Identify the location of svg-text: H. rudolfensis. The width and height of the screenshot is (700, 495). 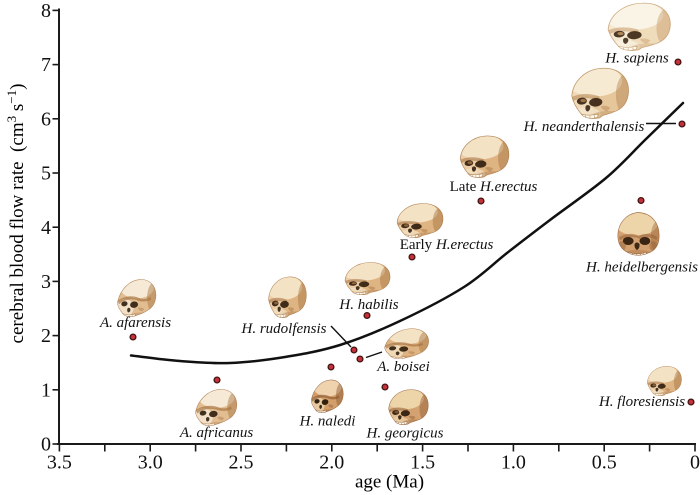
(283, 329).